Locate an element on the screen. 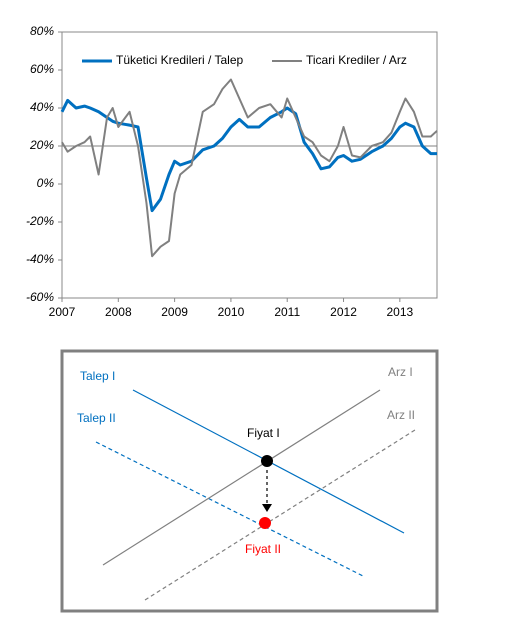 This screenshot has height=635, width=513. y-tick-label: 20% is located at coordinates (41, 145).